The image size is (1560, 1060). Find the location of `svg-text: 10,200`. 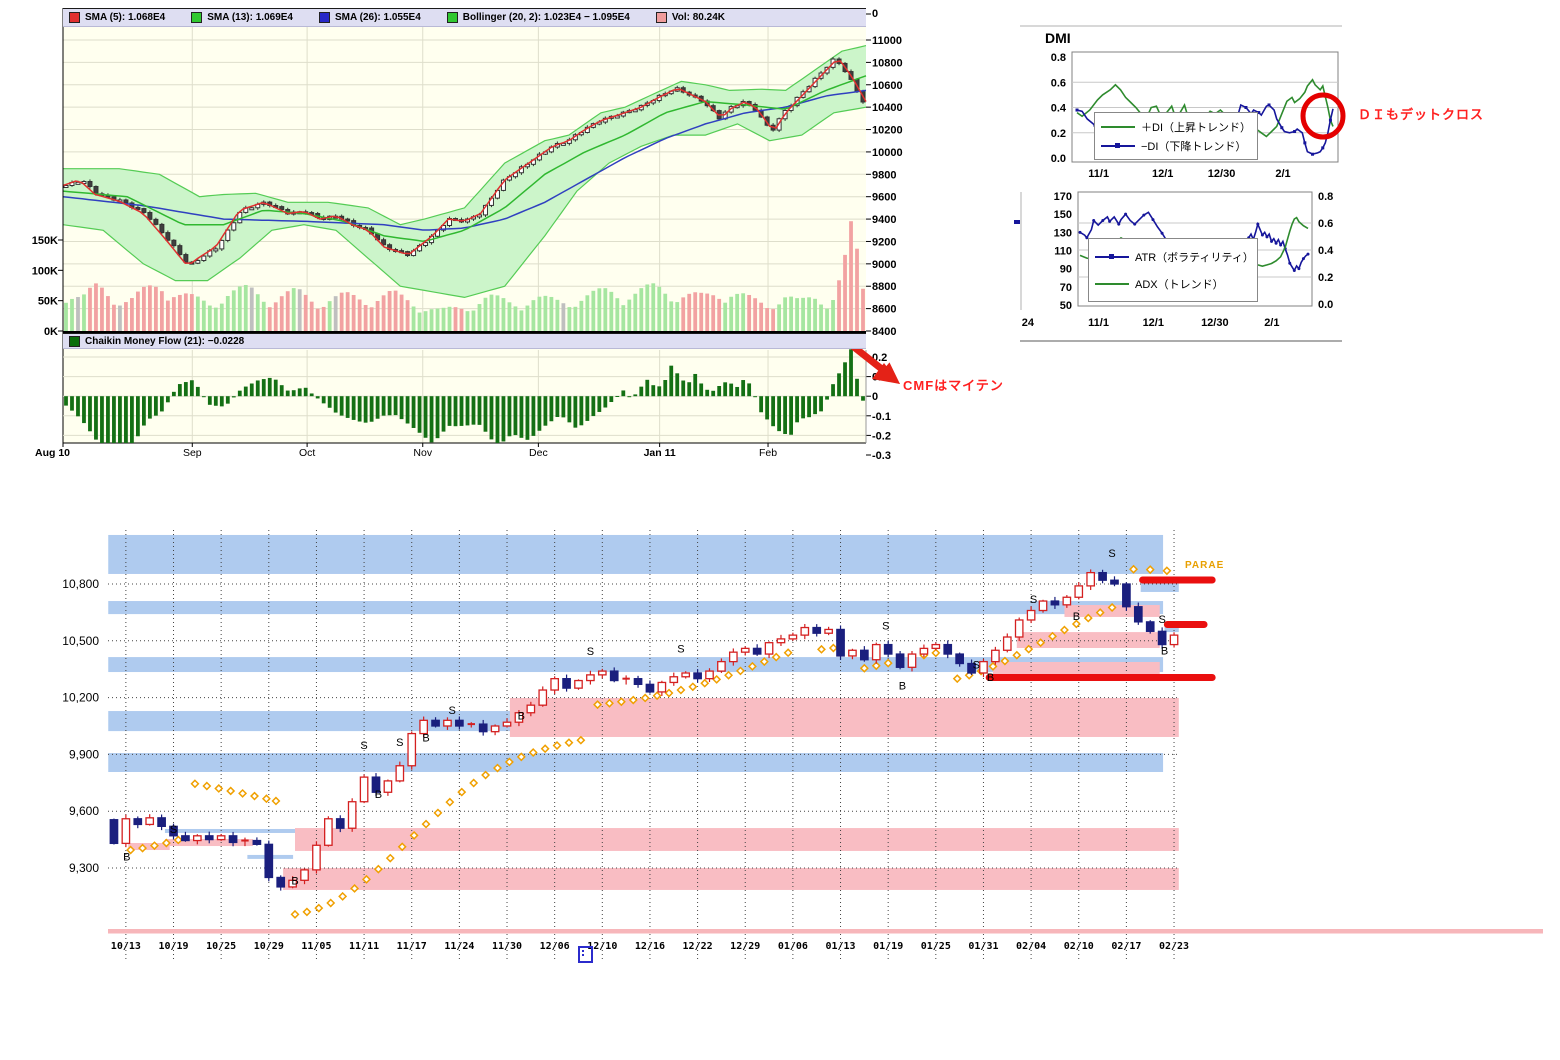

svg-text: 10,200 is located at coordinates (80, 698).